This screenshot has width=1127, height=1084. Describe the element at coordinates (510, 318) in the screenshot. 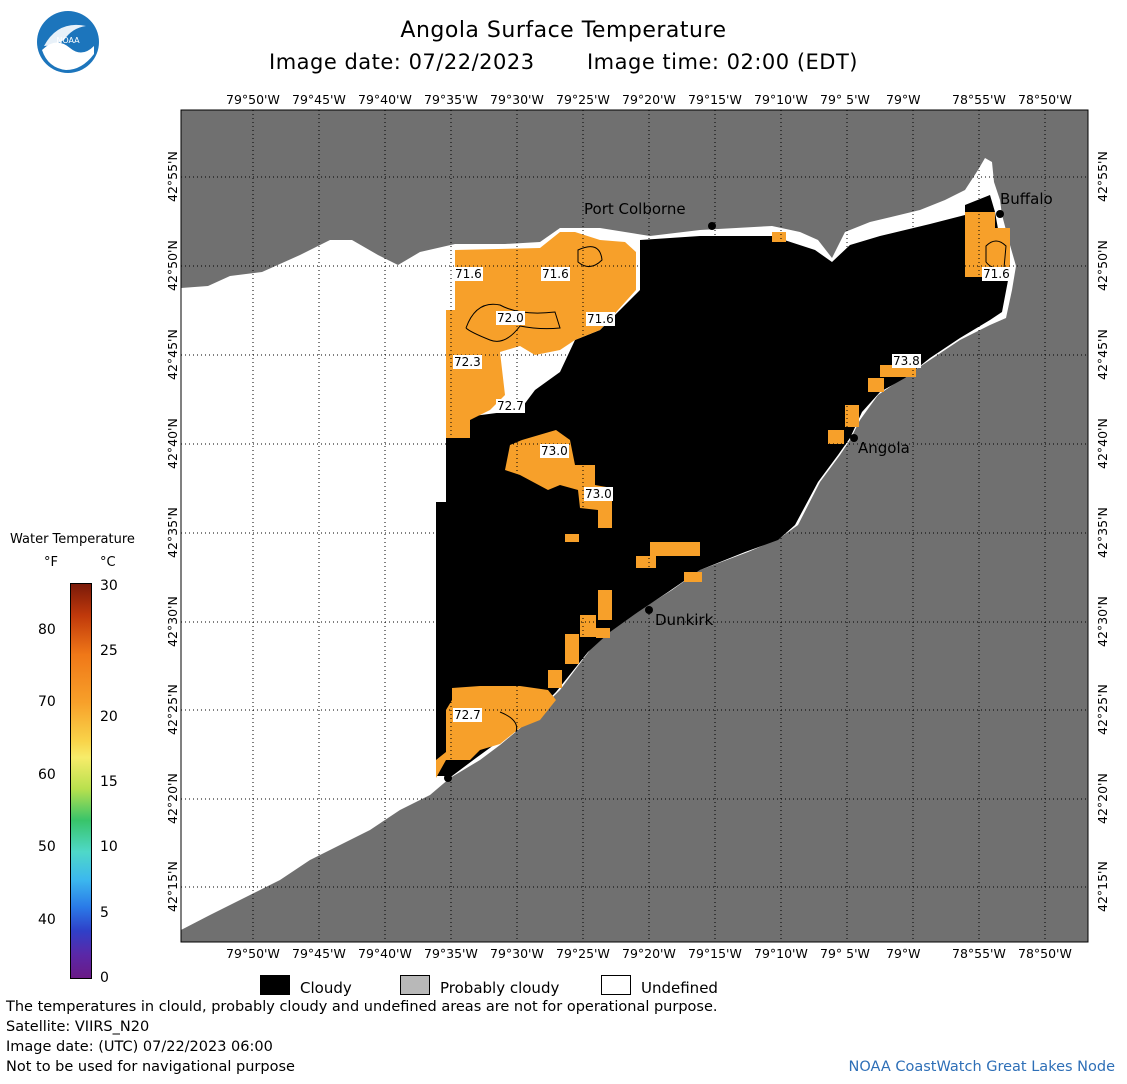

I see `contour-label: 72.0` at that location.